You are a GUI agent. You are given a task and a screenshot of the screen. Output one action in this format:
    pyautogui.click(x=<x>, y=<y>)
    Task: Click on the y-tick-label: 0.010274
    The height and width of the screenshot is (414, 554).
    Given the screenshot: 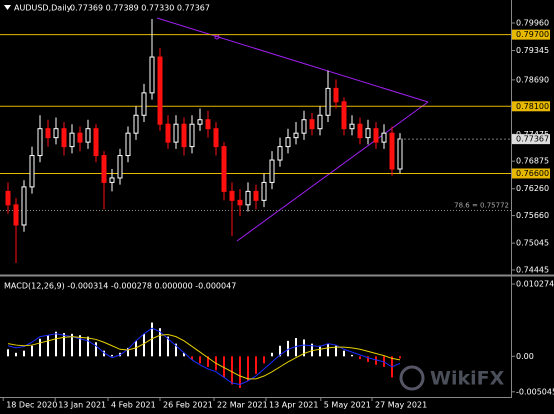 What is the action you would take?
    pyautogui.click(x=535, y=284)
    